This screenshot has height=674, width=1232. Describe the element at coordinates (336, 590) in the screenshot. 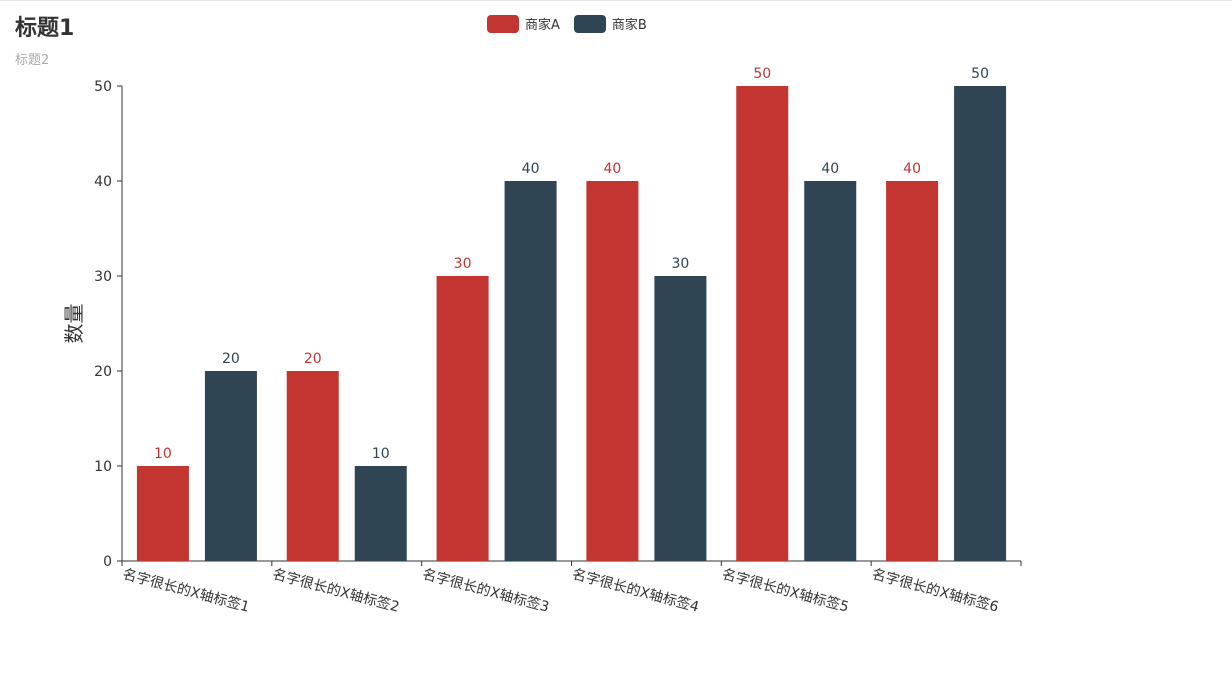

I see `x-tick-label: 名字很长的X轴标签2` at that location.